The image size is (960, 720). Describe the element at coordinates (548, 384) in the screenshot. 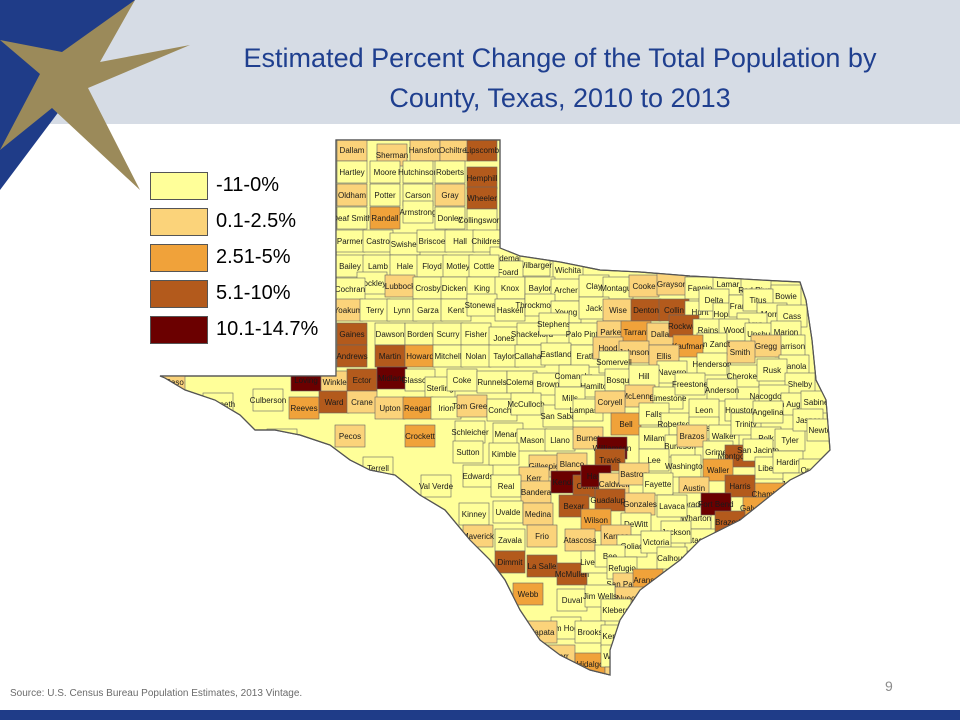

I see `county-label: Brown` at that location.